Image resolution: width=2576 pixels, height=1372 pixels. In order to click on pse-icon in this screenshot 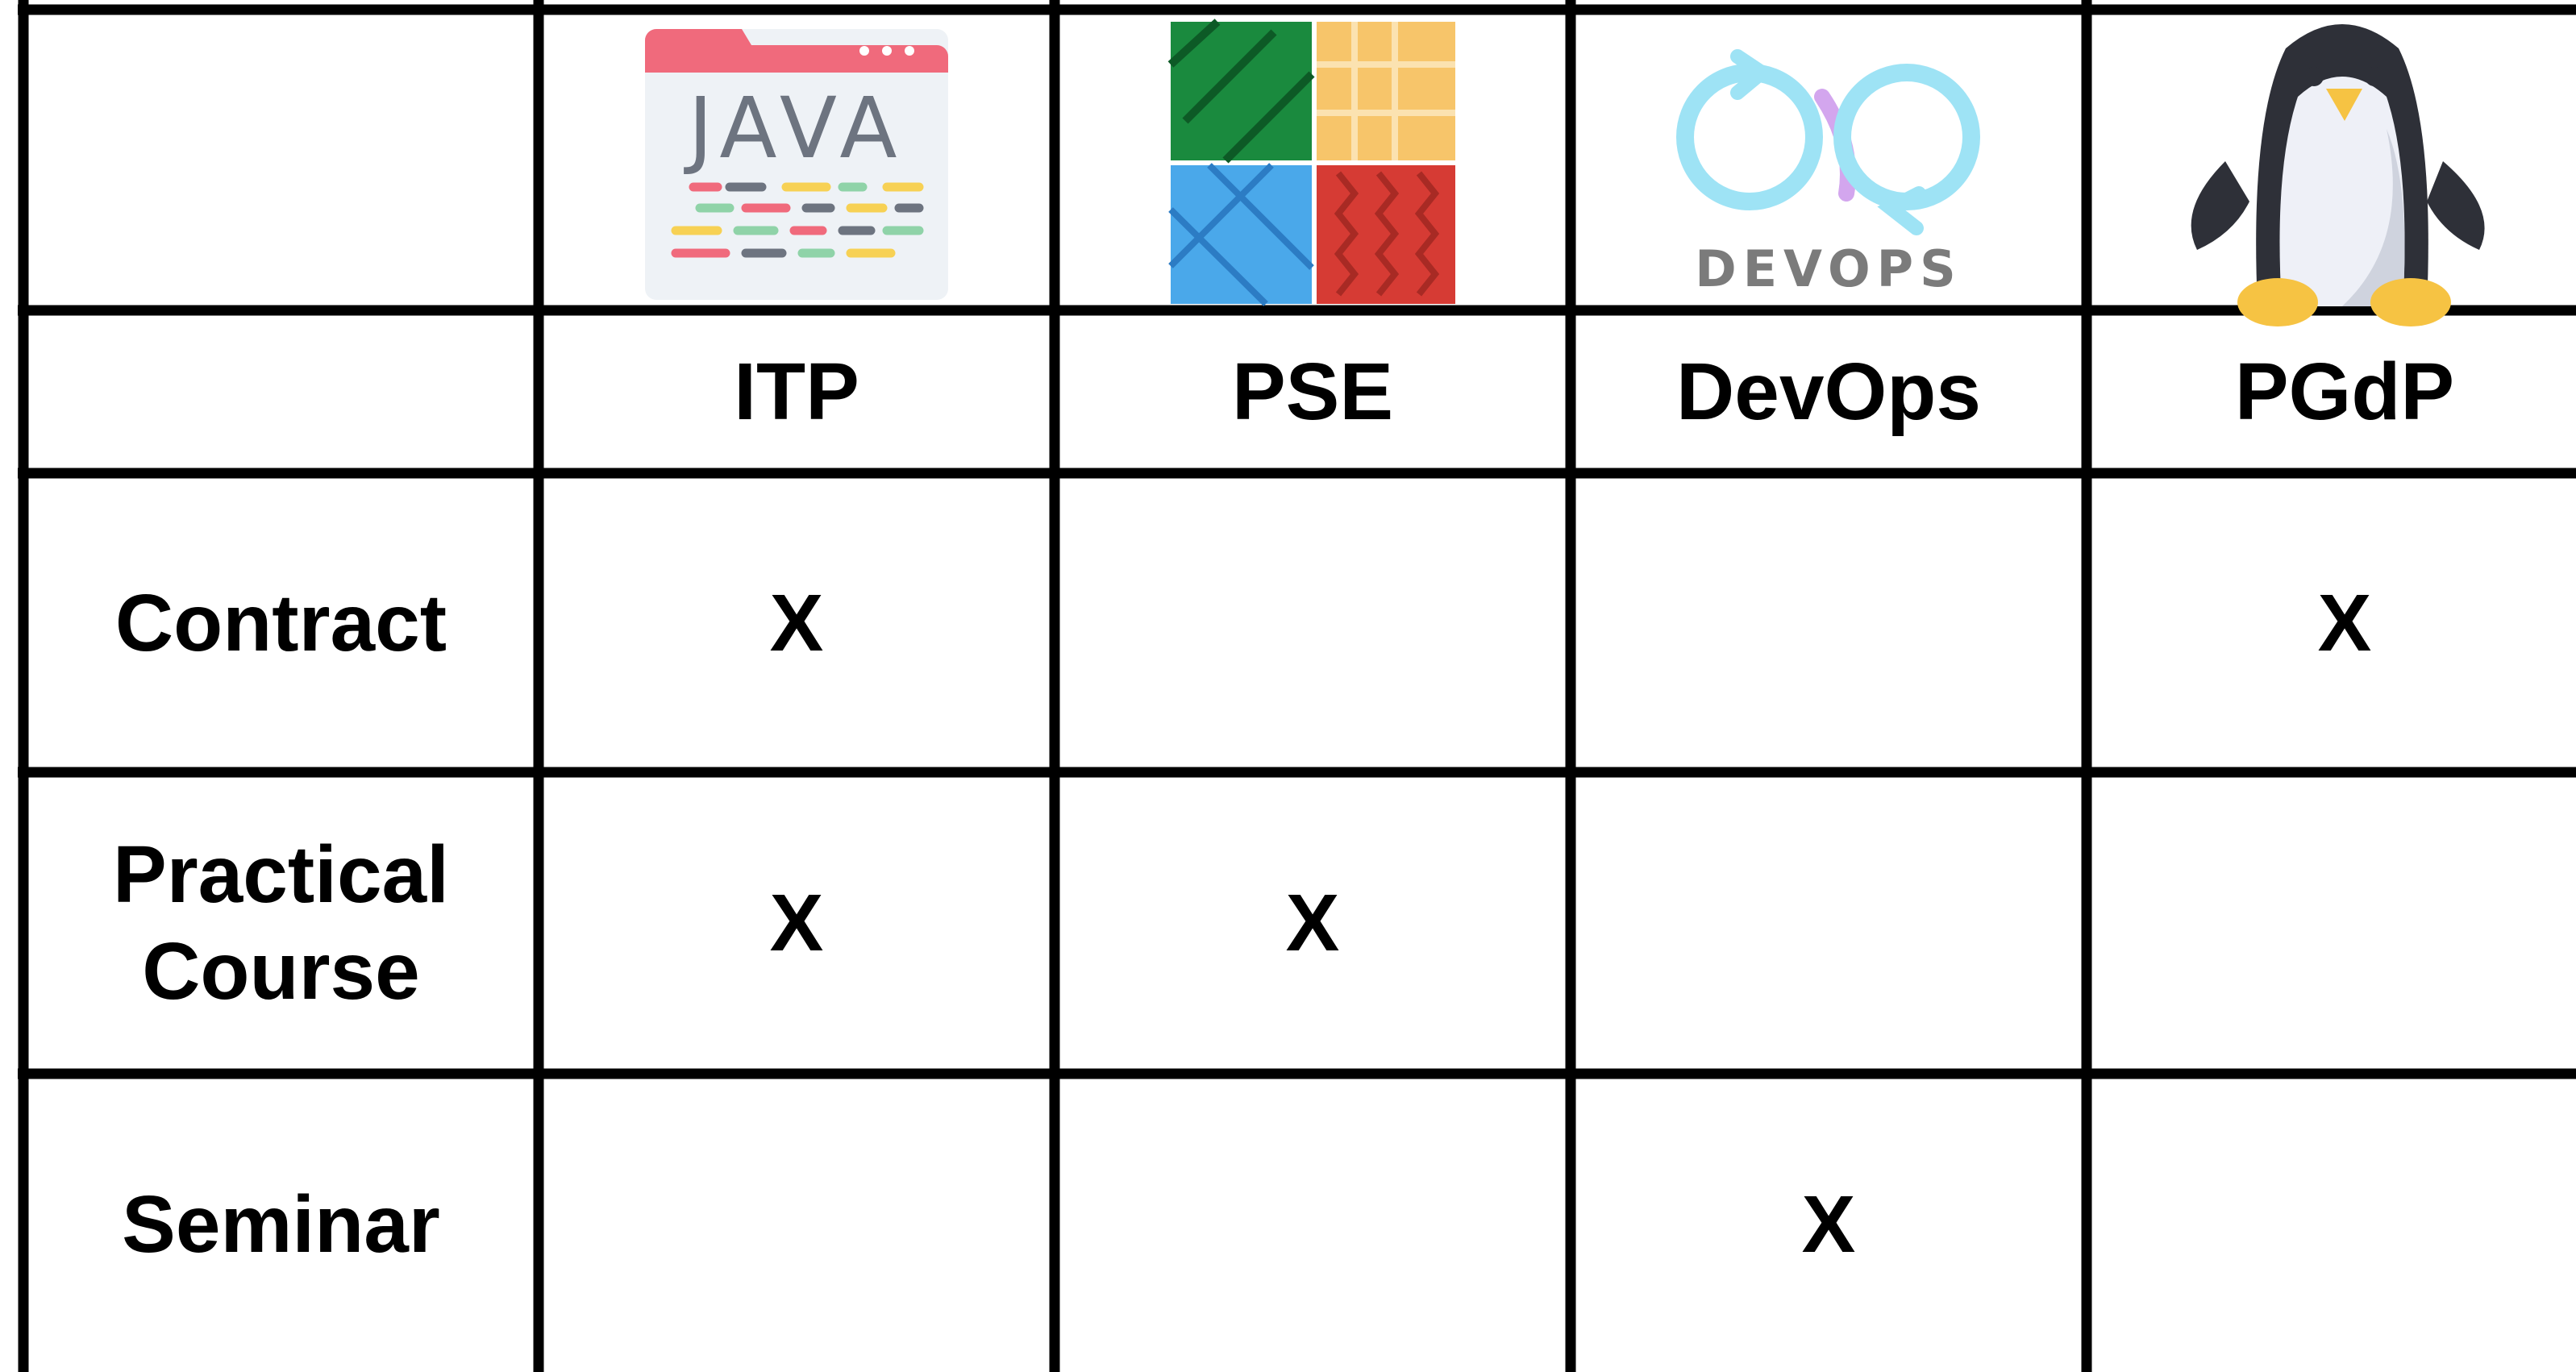, I will do `click(1311, 162)`.